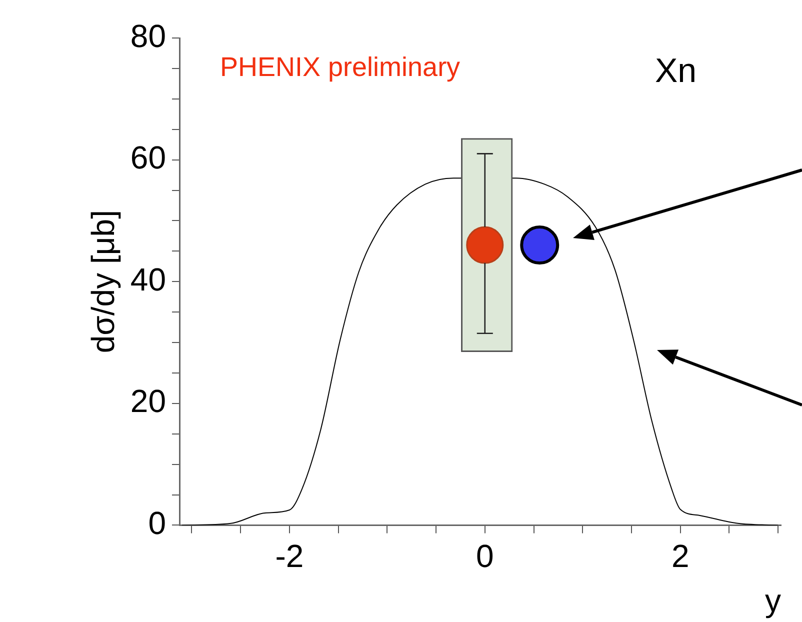 The image size is (802, 622). What do you see at coordinates (148, 158) in the screenshot?
I see `y-tick-label: 60` at bounding box center [148, 158].